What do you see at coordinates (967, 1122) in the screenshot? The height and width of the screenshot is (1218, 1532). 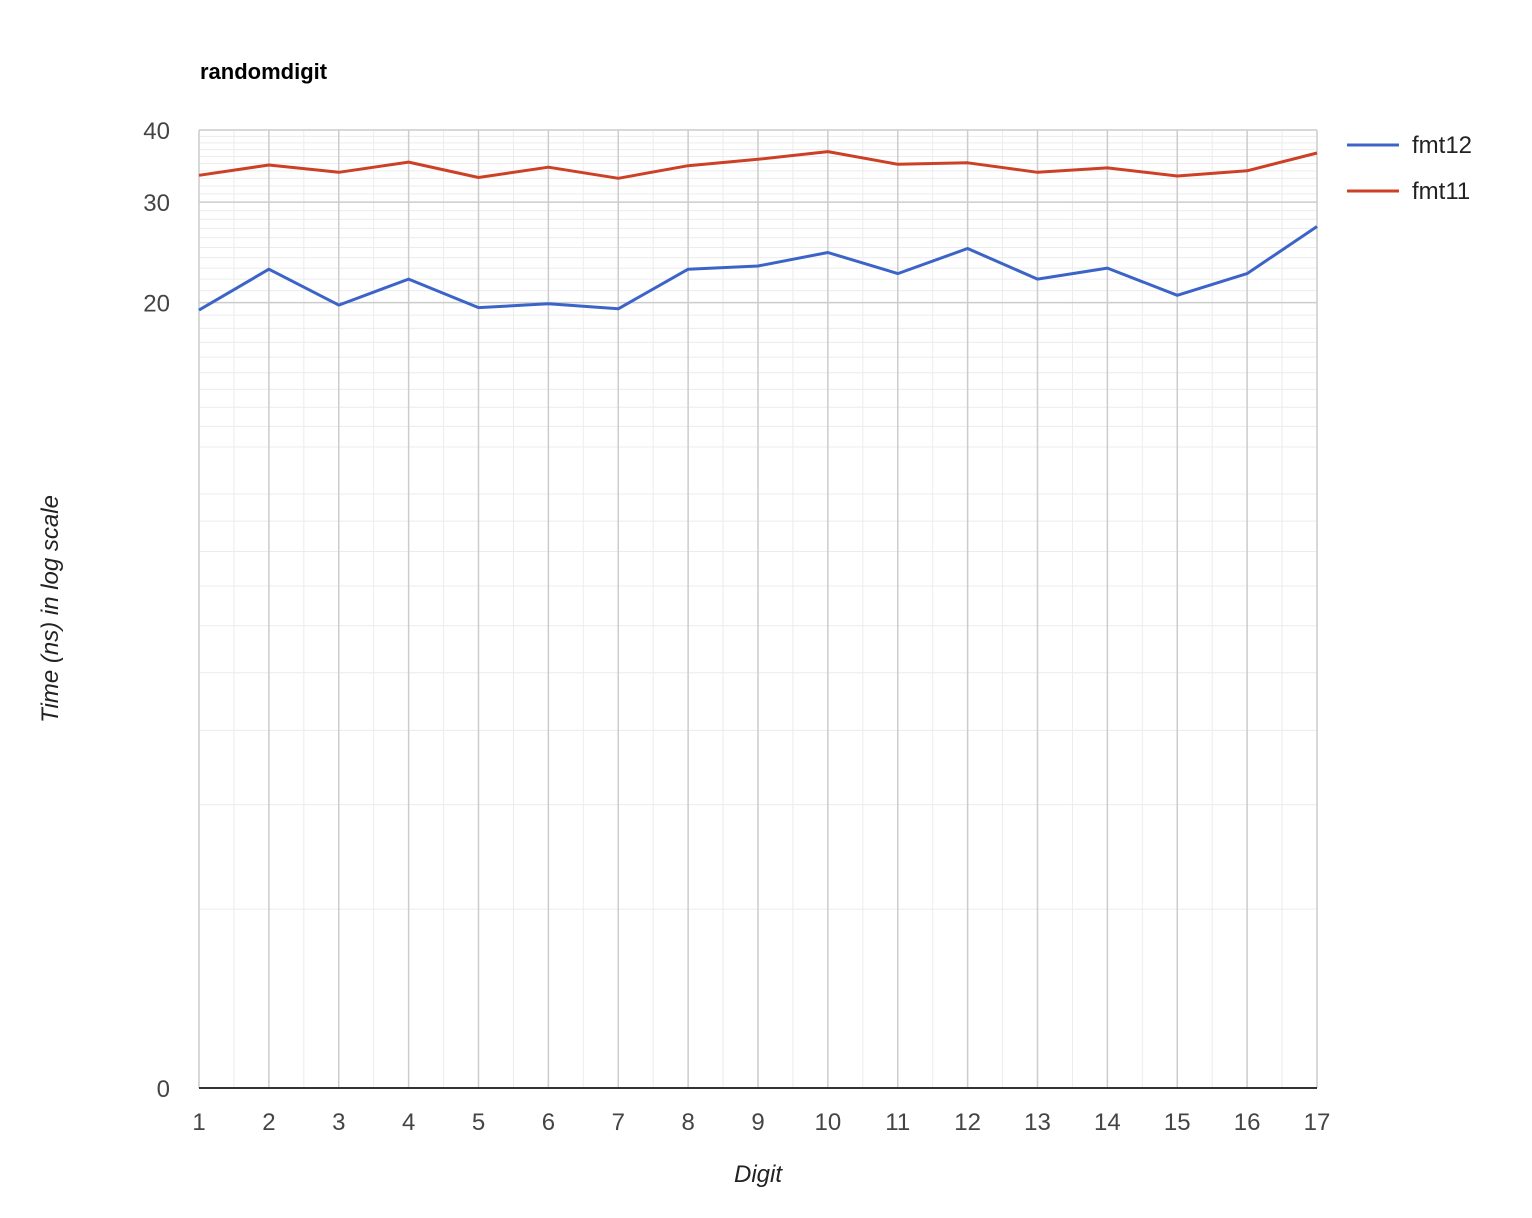 I see `x-tick-label: 12` at bounding box center [967, 1122].